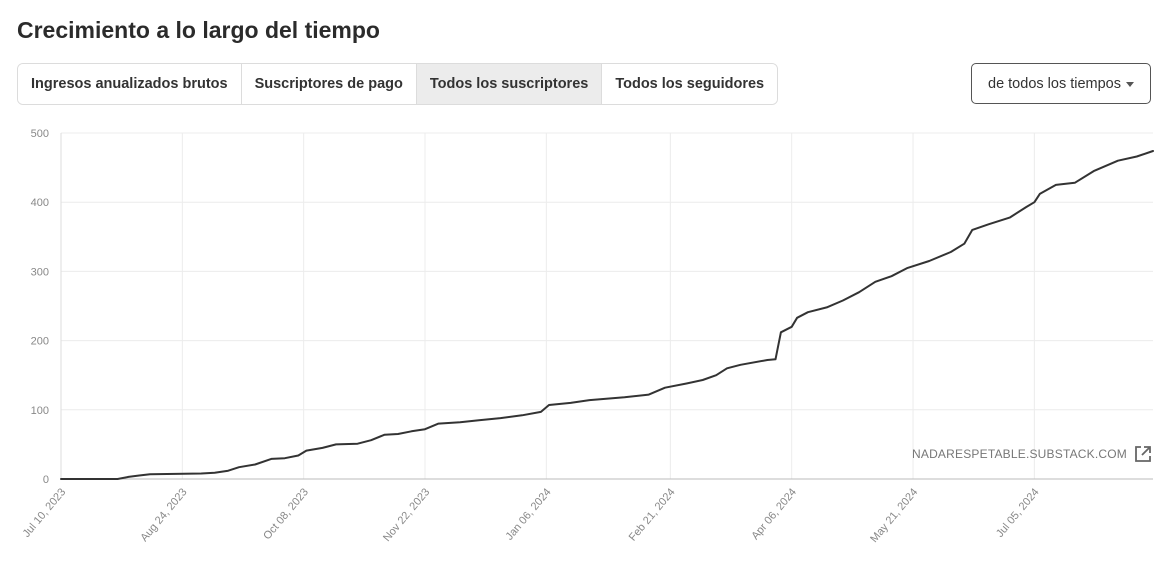  Describe the element at coordinates (40, 411) in the screenshot. I see `y-tick-label: 100` at that location.